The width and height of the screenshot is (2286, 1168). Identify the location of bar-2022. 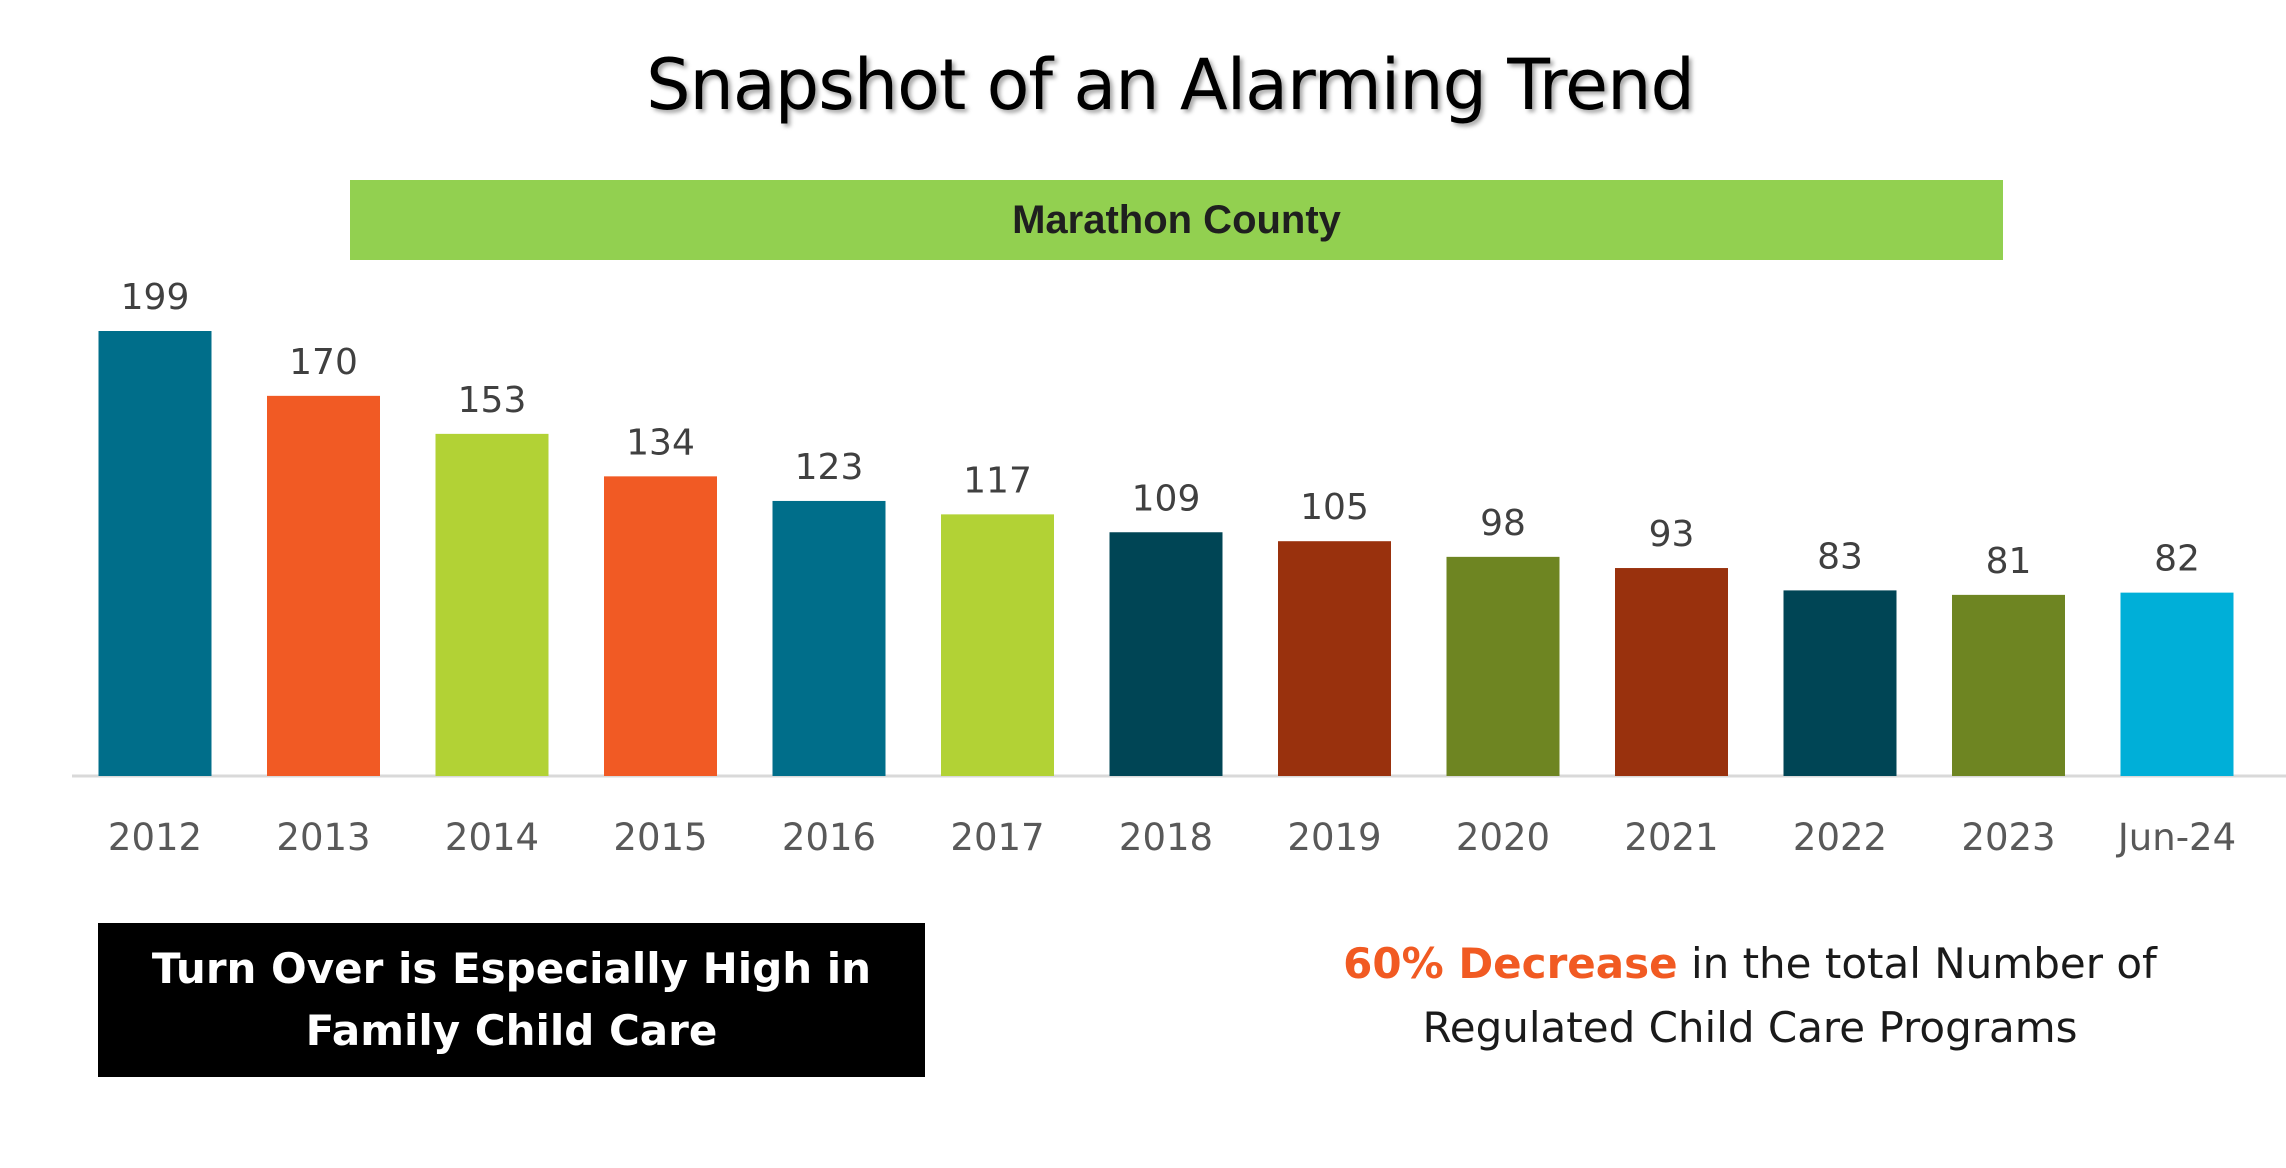
(1840, 683).